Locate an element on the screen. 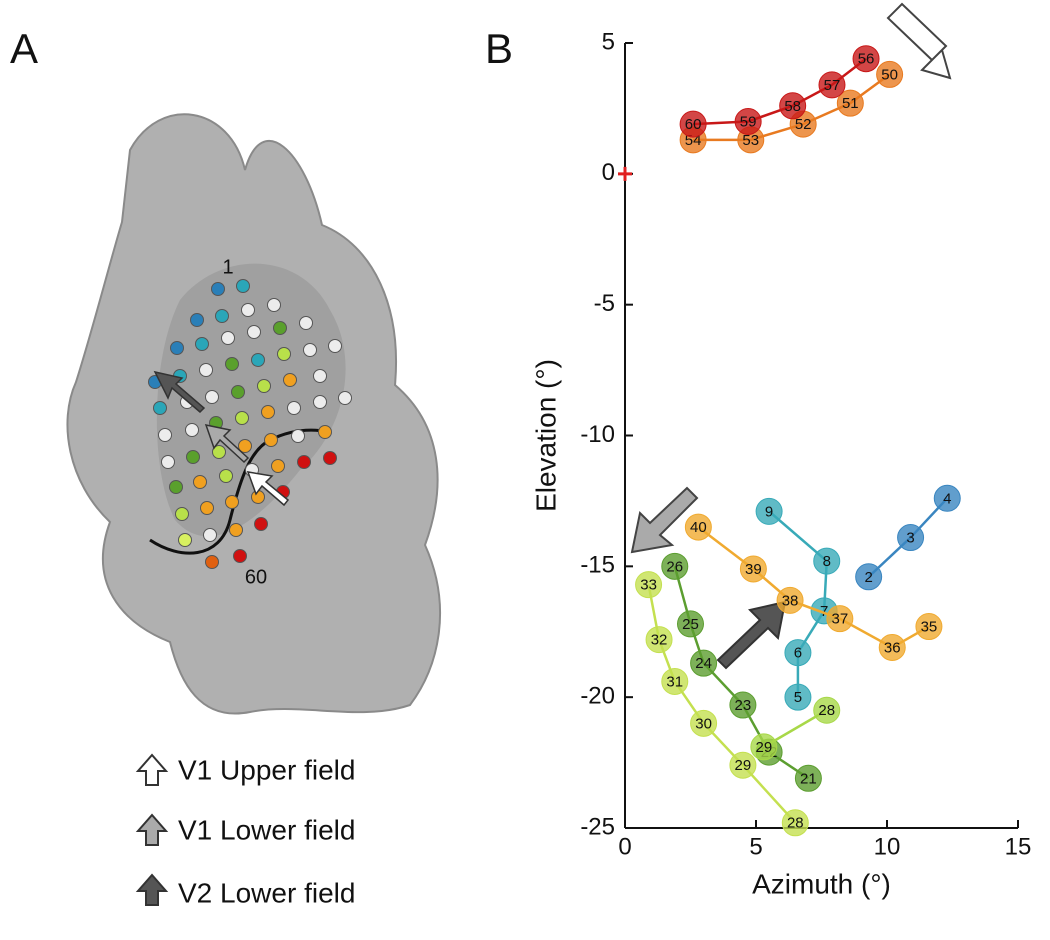  legend-text: V2 Lower field is located at coordinates (266, 892).